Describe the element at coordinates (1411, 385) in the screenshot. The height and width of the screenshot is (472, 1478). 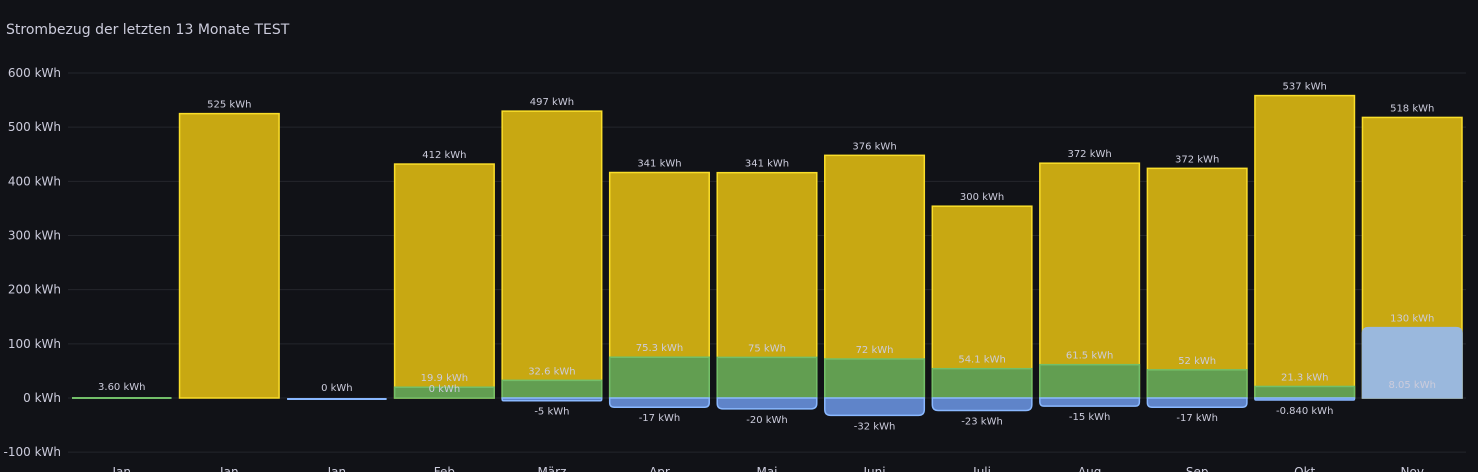
I see `bar-lightblue-inner-label: 8.05 kWh` at that location.